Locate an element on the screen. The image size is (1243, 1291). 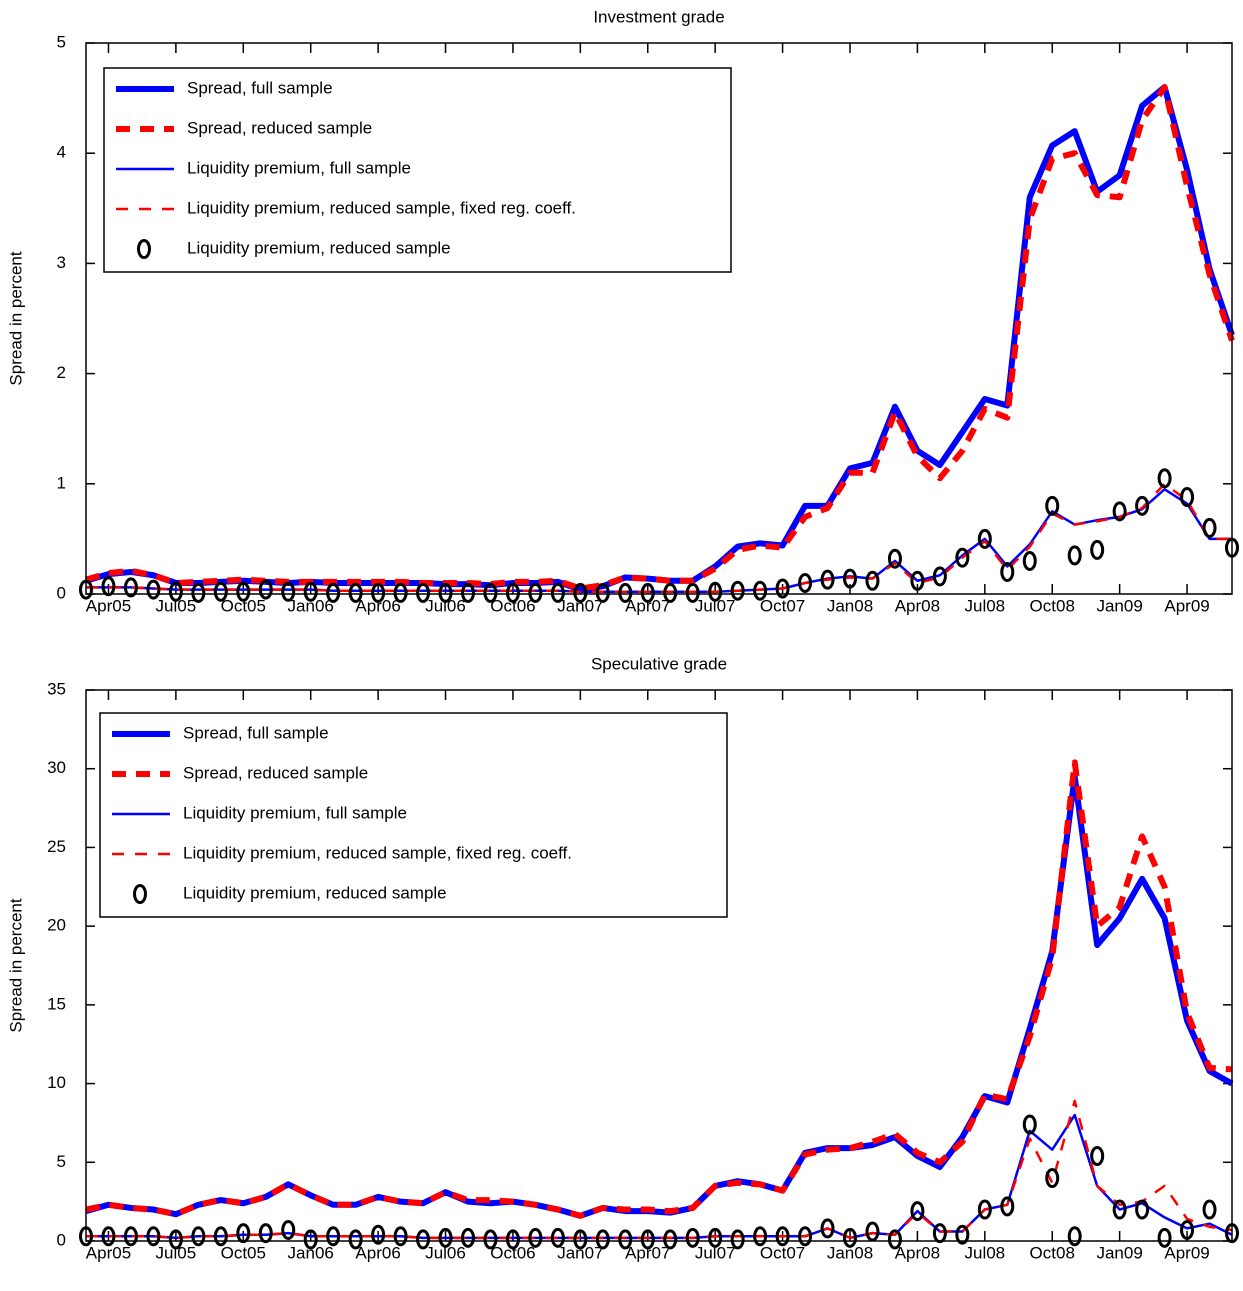
x-tick-label: Oct05 is located at coordinates (243, 1252).